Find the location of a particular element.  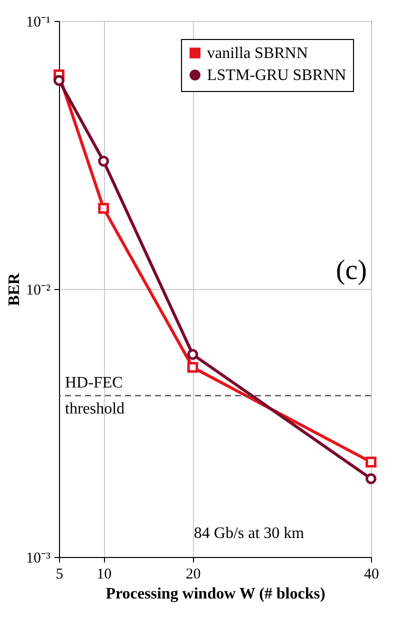

annotation: 84 Gb/s at 30 km is located at coordinates (249, 533).